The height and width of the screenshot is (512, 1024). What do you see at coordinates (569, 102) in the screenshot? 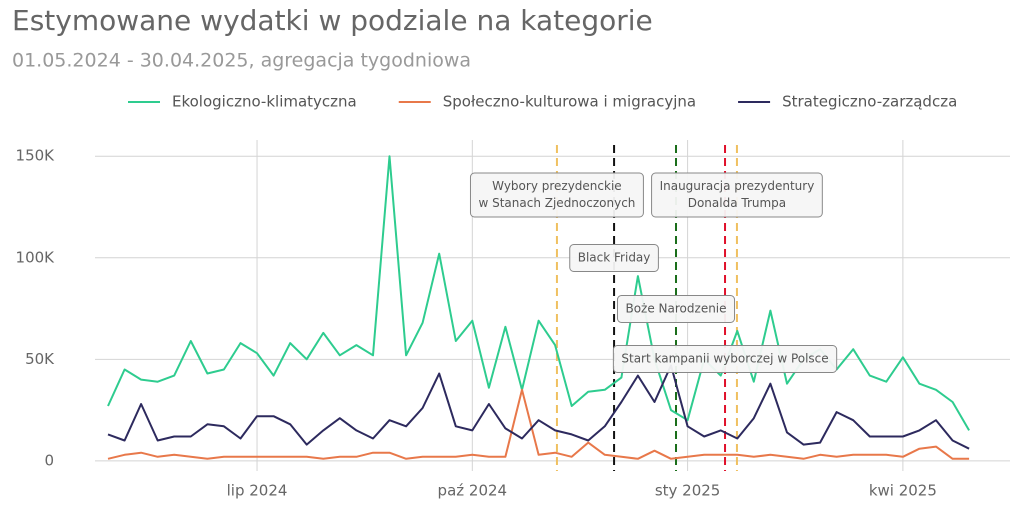
I see `legend-label: Społeczno-kulturowa i migracyjna` at bounding box center [569, 102].